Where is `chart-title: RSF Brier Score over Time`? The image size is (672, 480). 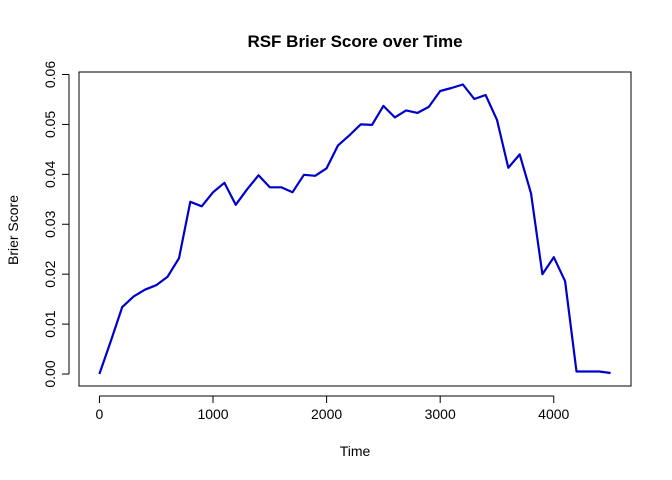 chart-title: RSF Brier Score over Time is located at coordinates (354, 41).